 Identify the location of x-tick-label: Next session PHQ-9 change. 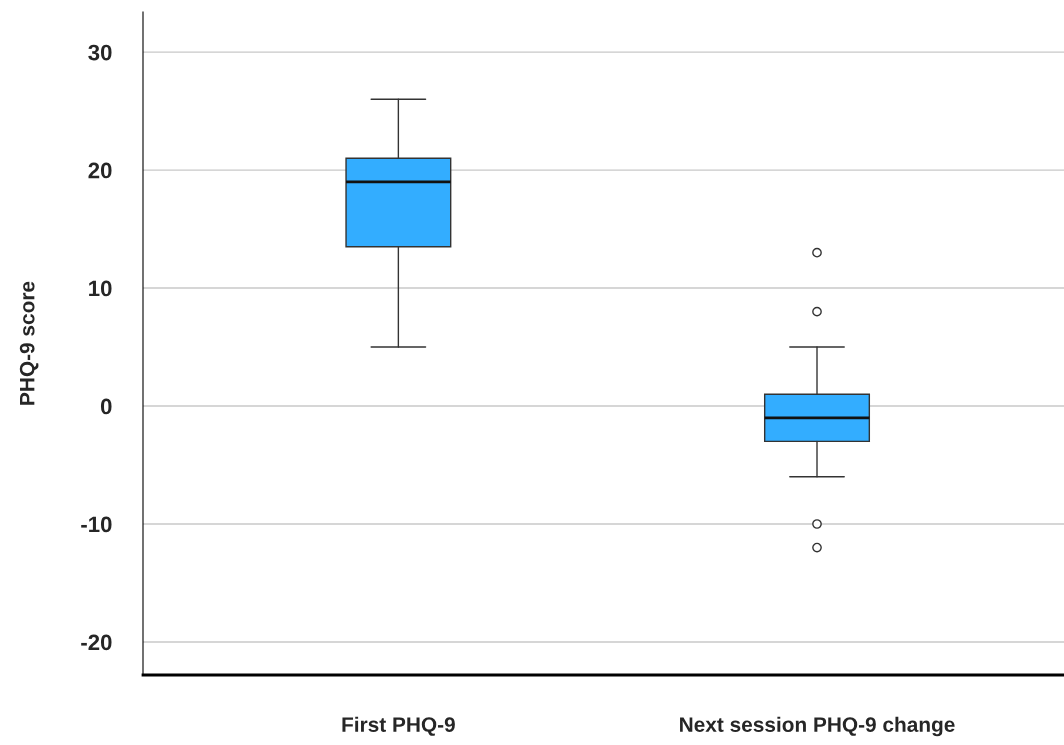
(817, 726).